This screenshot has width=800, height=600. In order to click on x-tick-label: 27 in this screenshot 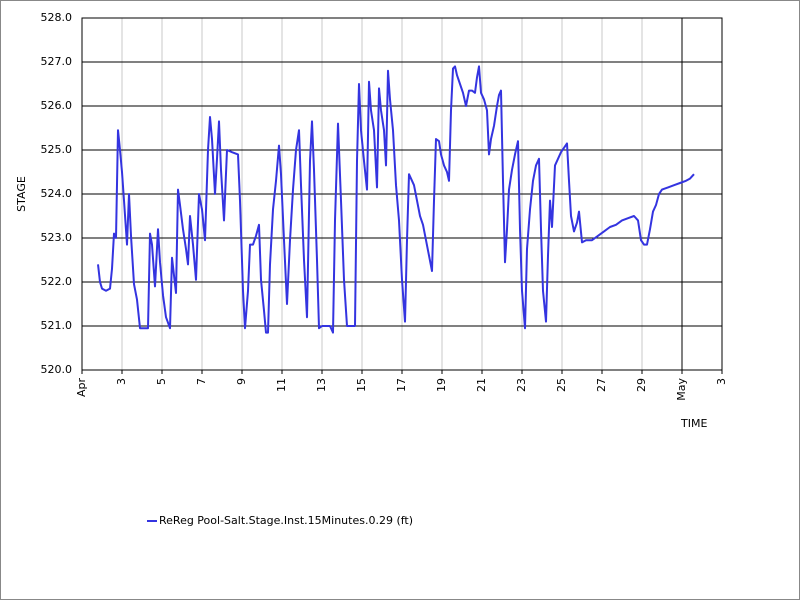, I will do `click(601, 385)`.